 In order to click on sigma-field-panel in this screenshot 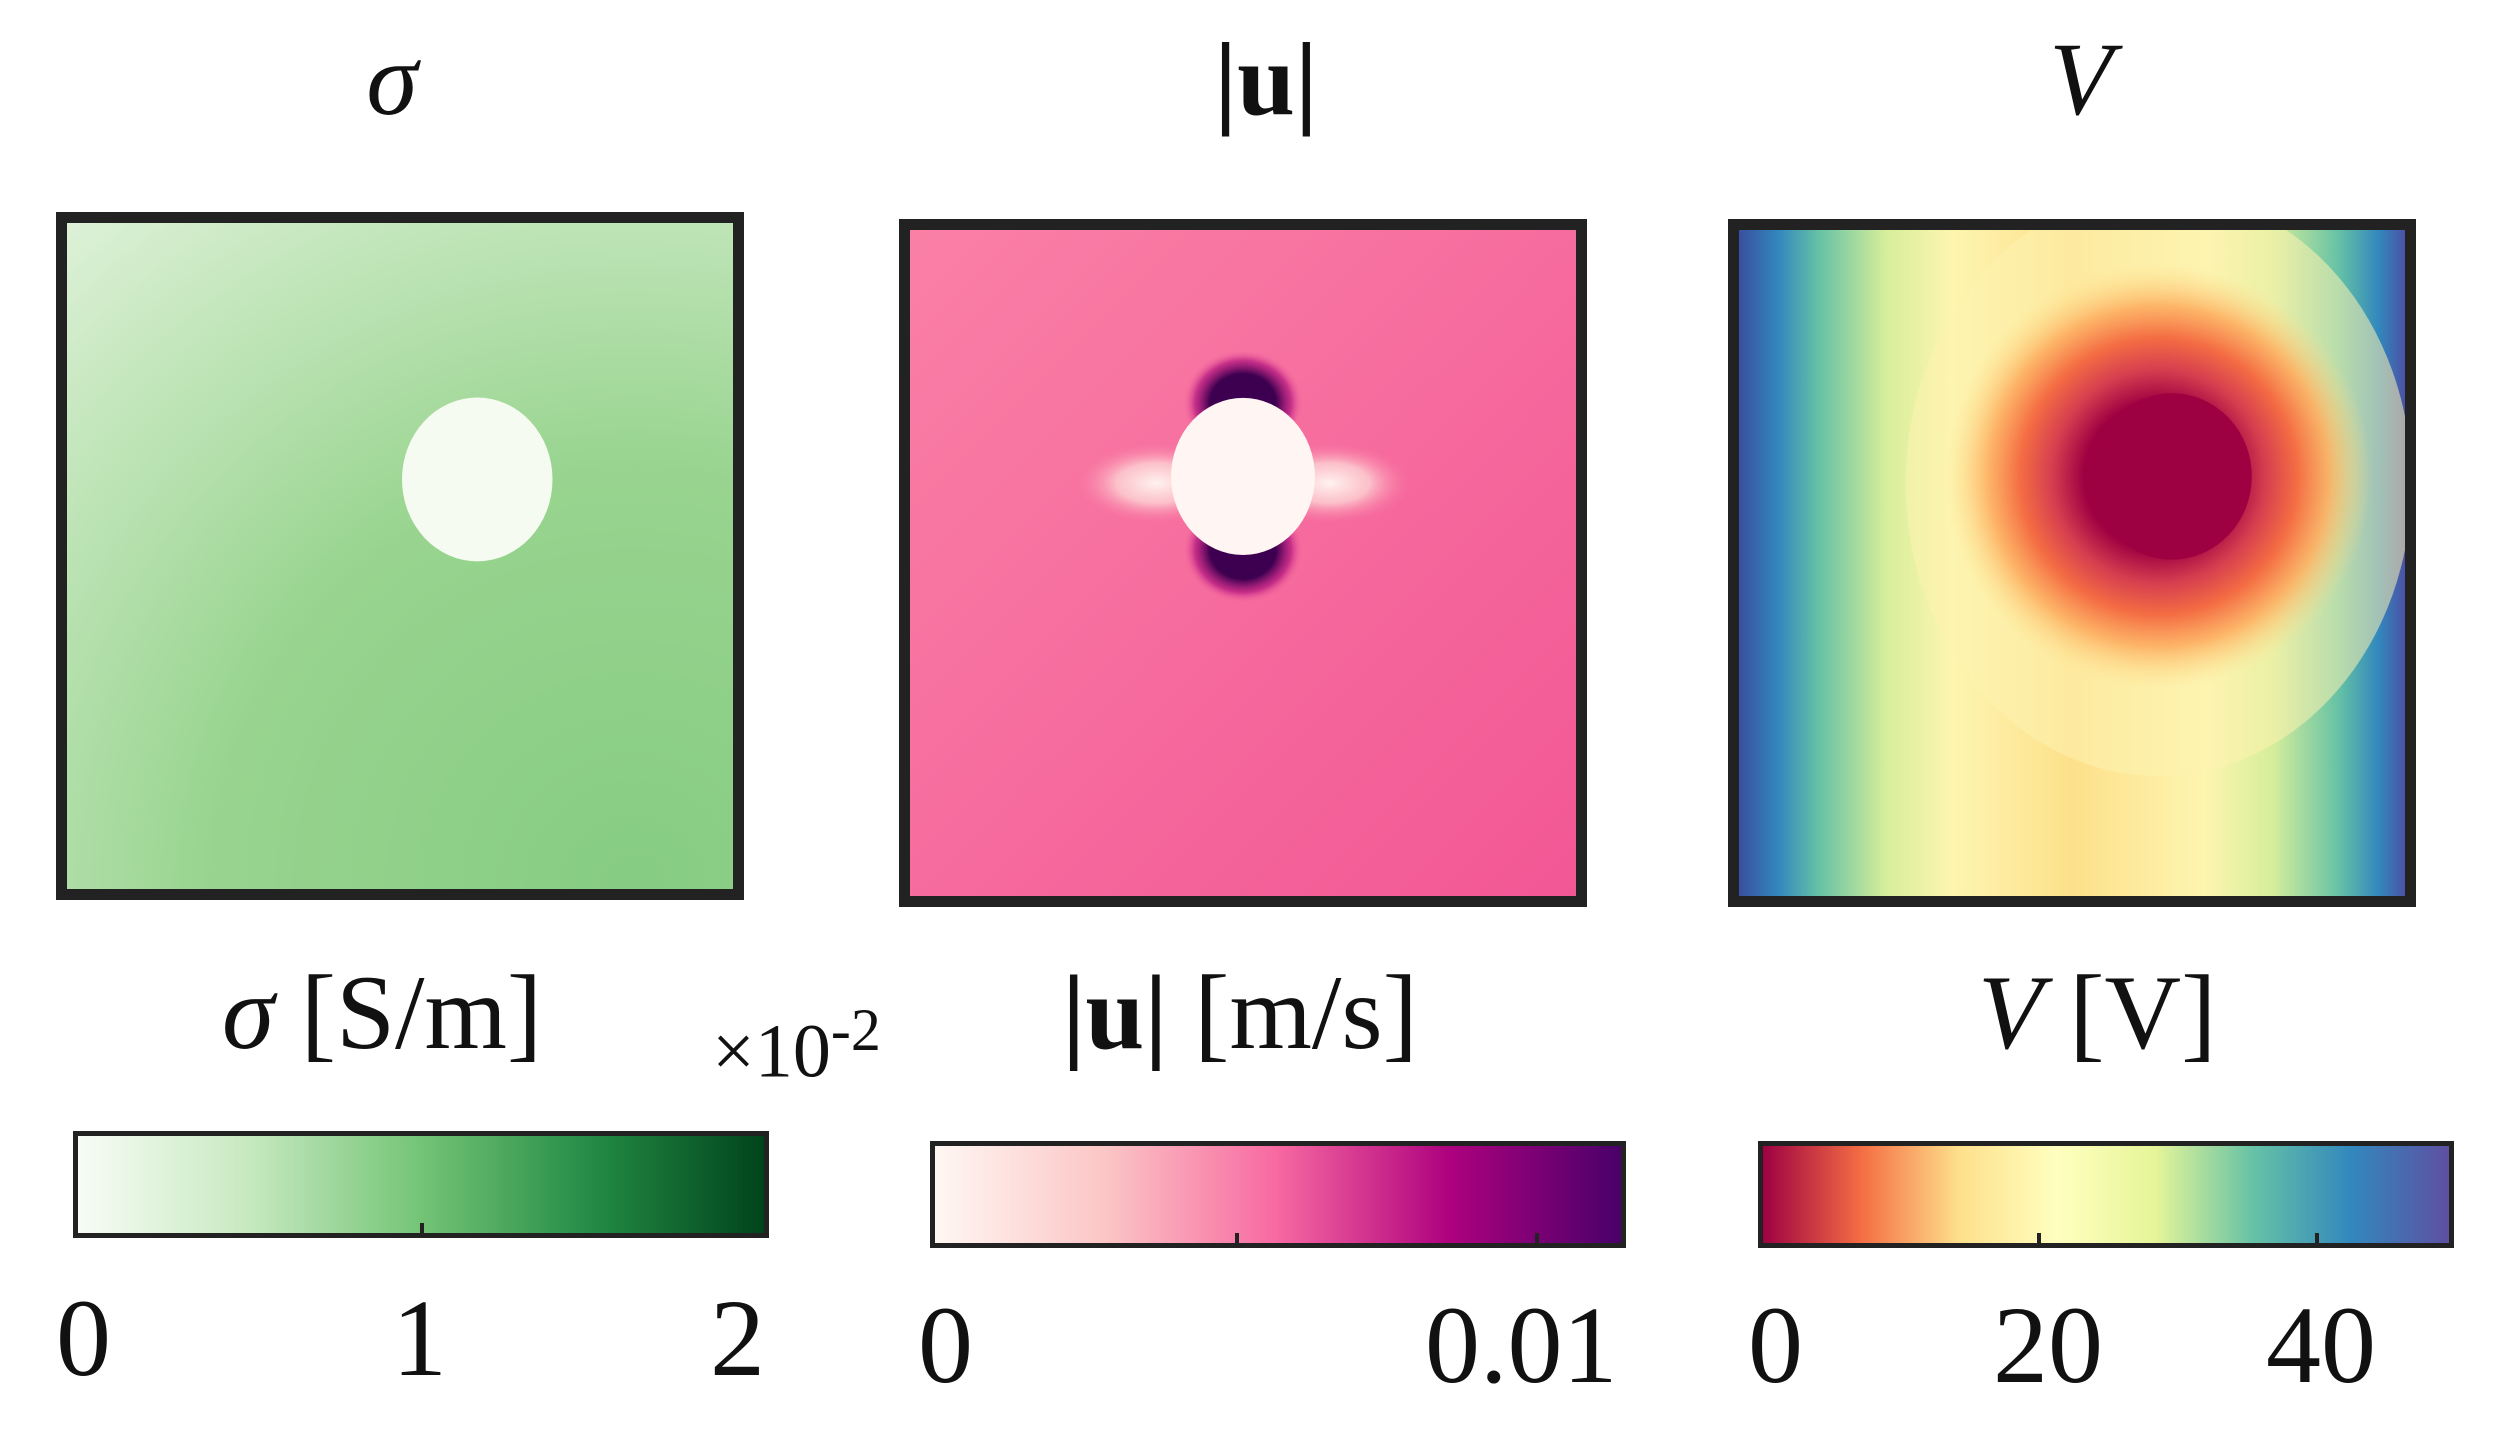, I will do `click(400, 556)`.